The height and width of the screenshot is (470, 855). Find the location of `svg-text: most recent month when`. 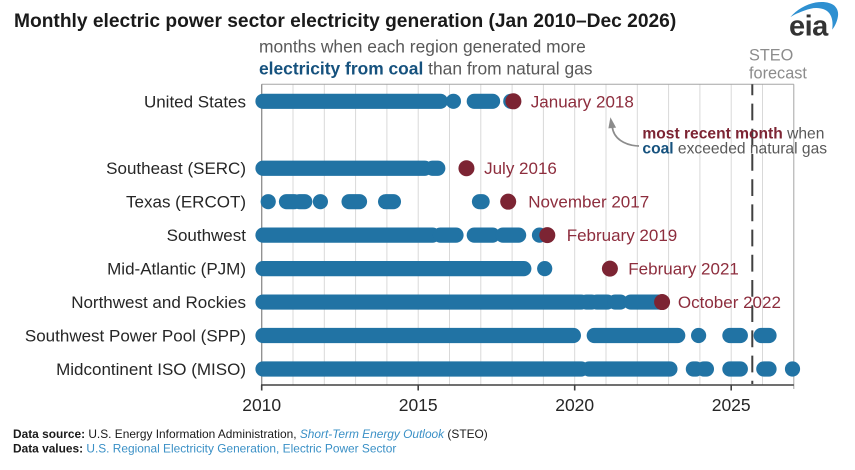

svg-text: most recent month when is located at coordinates (733, 134).